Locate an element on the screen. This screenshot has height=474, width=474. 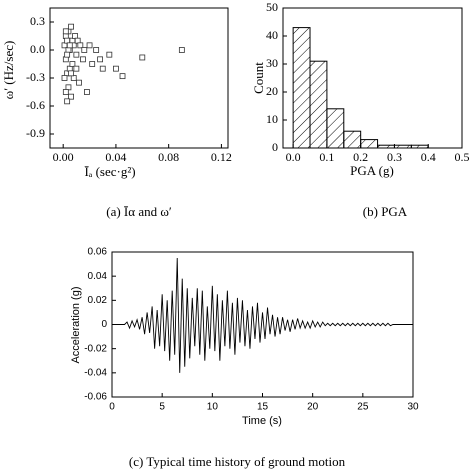
plot-frame is located at coordinates (139, 78).